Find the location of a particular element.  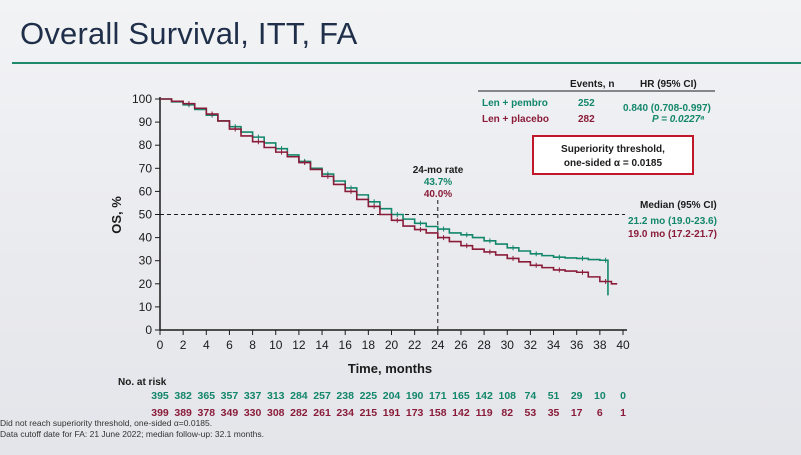

at-risk-placebo: 1 is located at coordinates (623, 413).